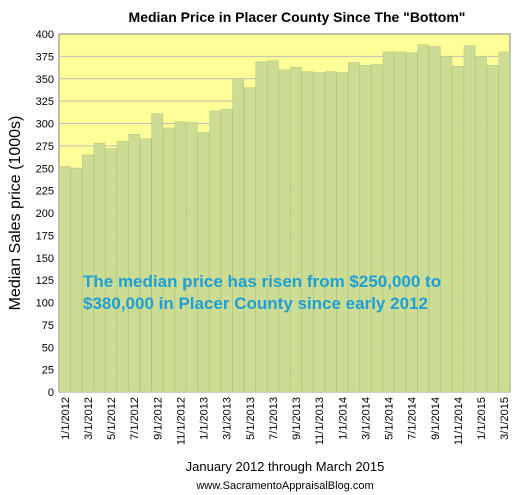 The height and width of the screenshot is (495, 530). Describe the element at coordinates (274, 418) in the screenshot. I see `x-tick-label: 7/1/2013` at that location.